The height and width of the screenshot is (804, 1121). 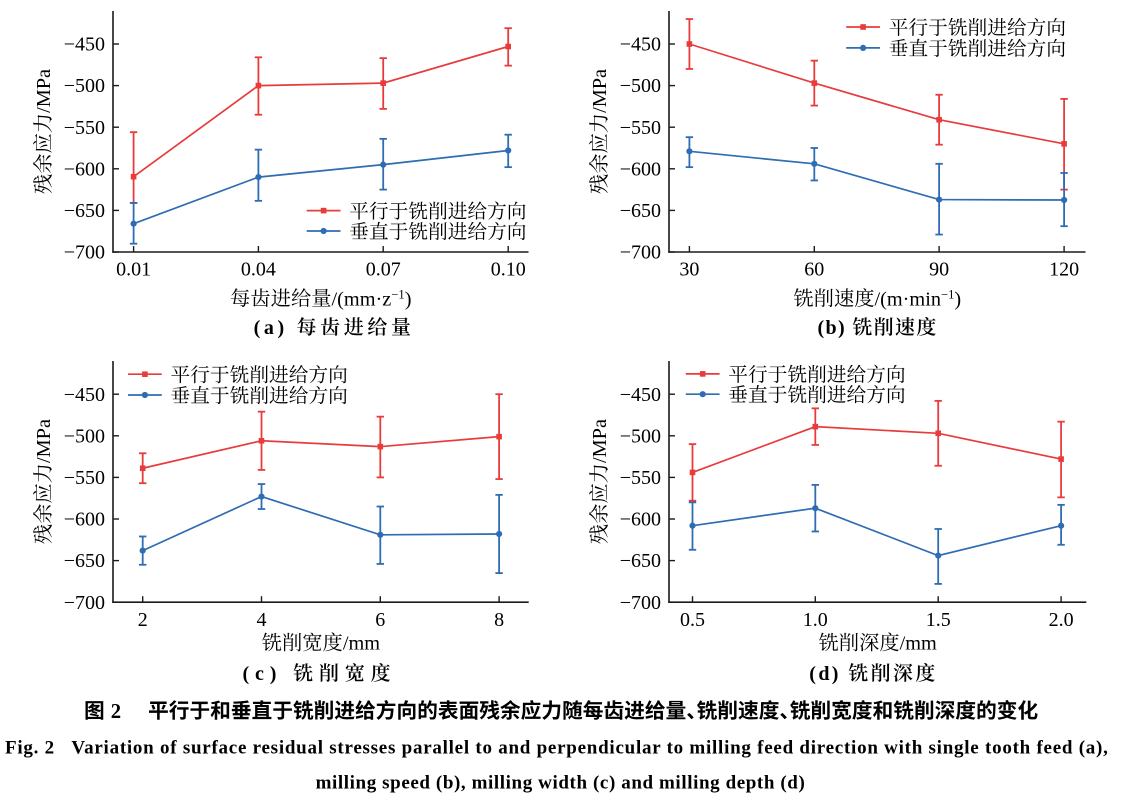 I want to click on svg-text: /(mm·z, so click(x=362, y=299).